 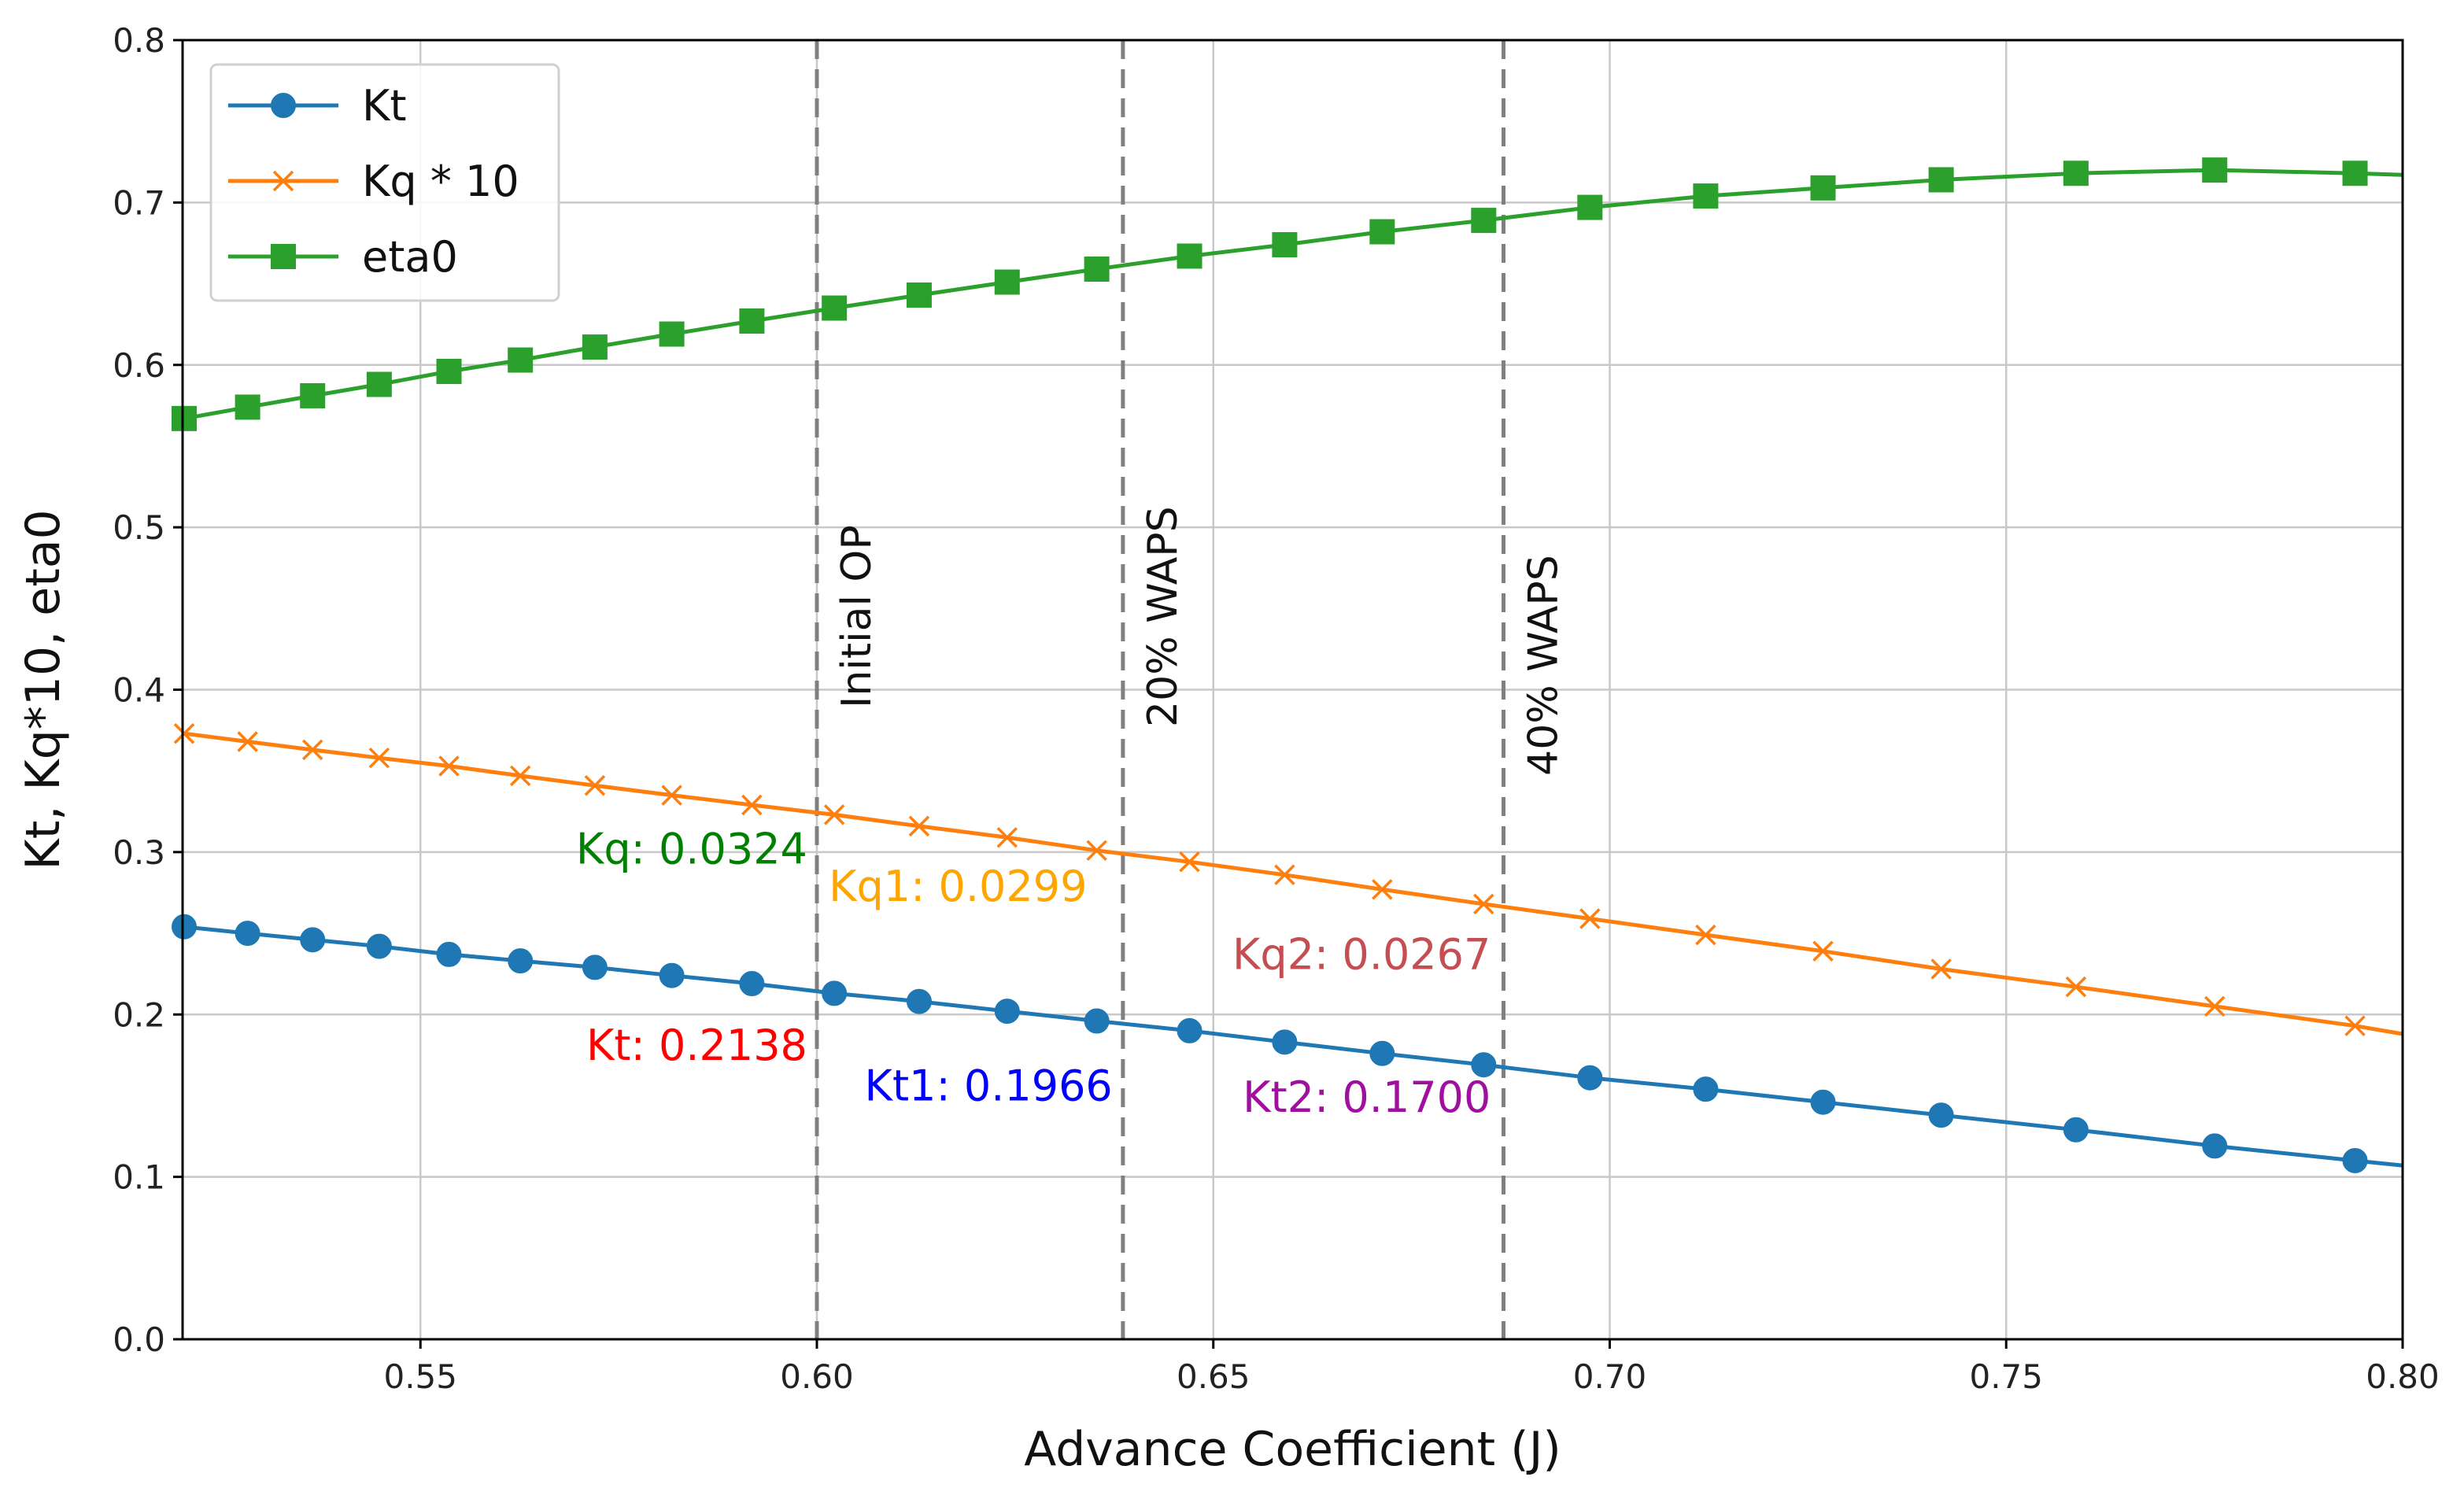 I want to click on annotation-kq1: Kq1: 0.0299, so click(x=958, y=886).